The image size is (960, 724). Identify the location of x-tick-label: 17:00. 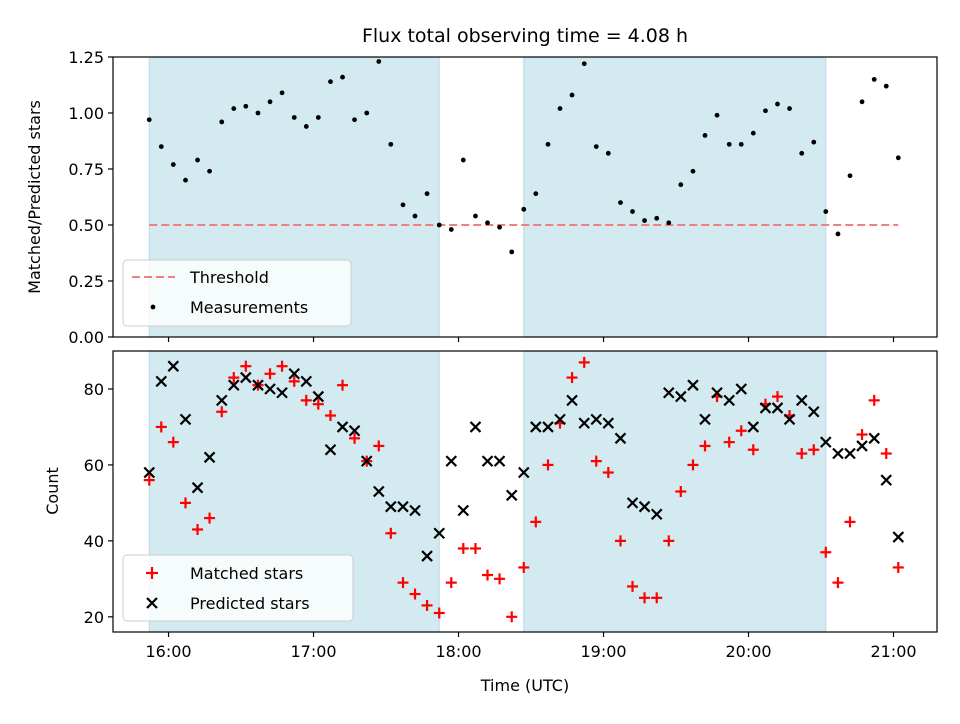
(313, 651).